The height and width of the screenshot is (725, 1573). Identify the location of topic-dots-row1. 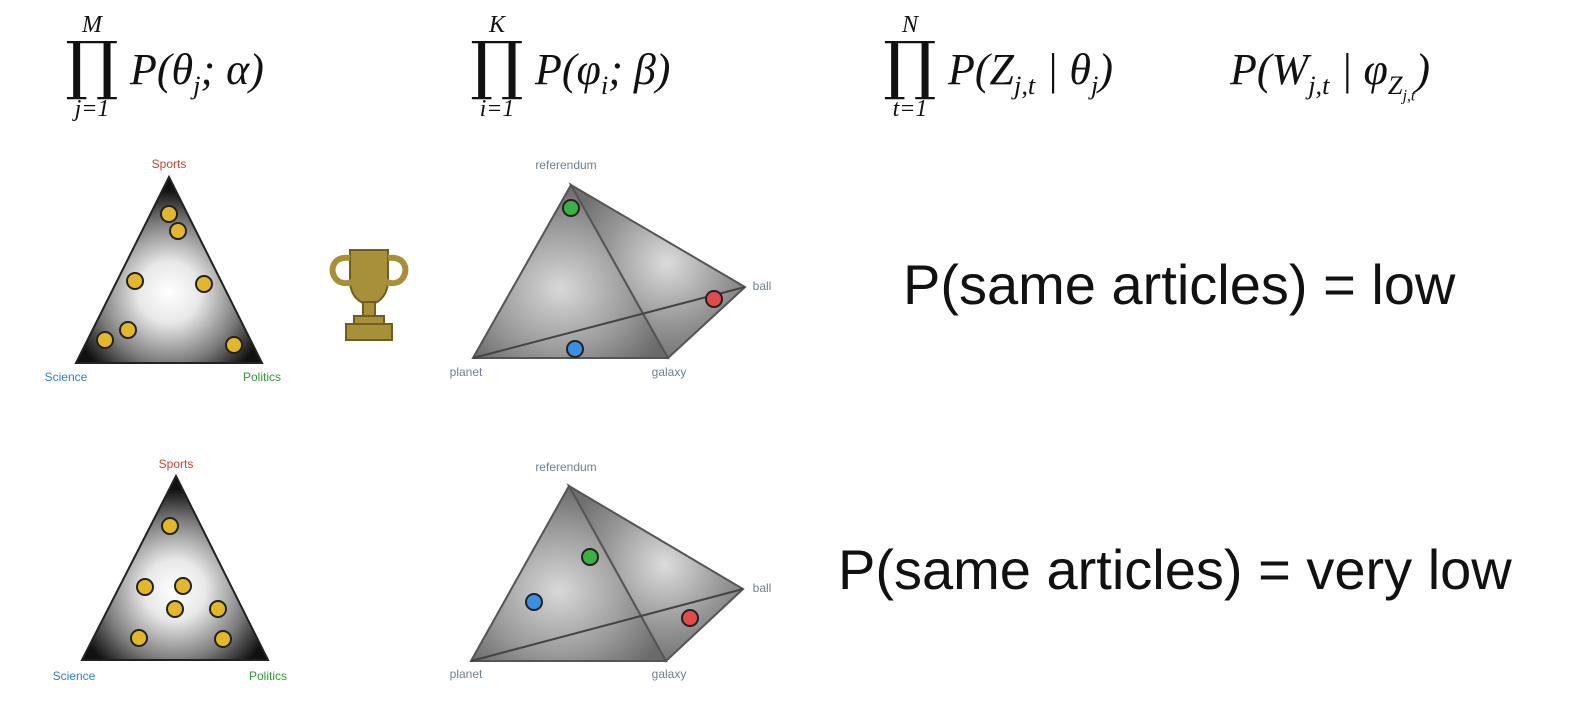
(169, 279).